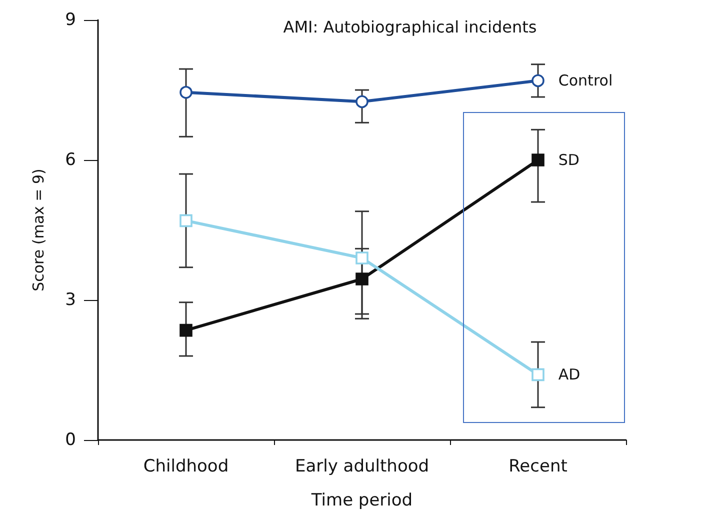  Describe the element at coordinates (70, 160) in the screenshot. I see `y-tick-label: 6` at that location.